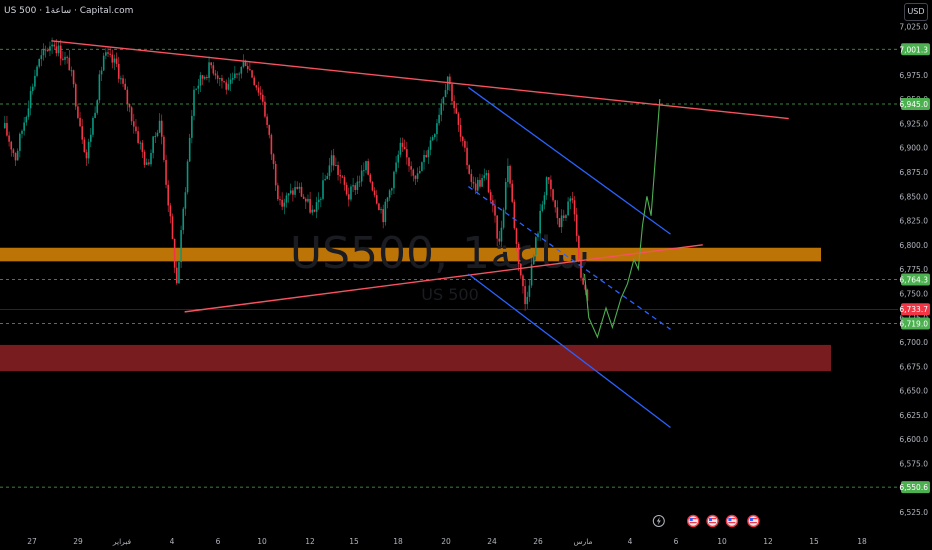 The height and width of the screenshot is (550, 932). What do you see at coordinates (410, 254) in the screenshot?
I see `supply-zone` at bounding box center [410, 254].